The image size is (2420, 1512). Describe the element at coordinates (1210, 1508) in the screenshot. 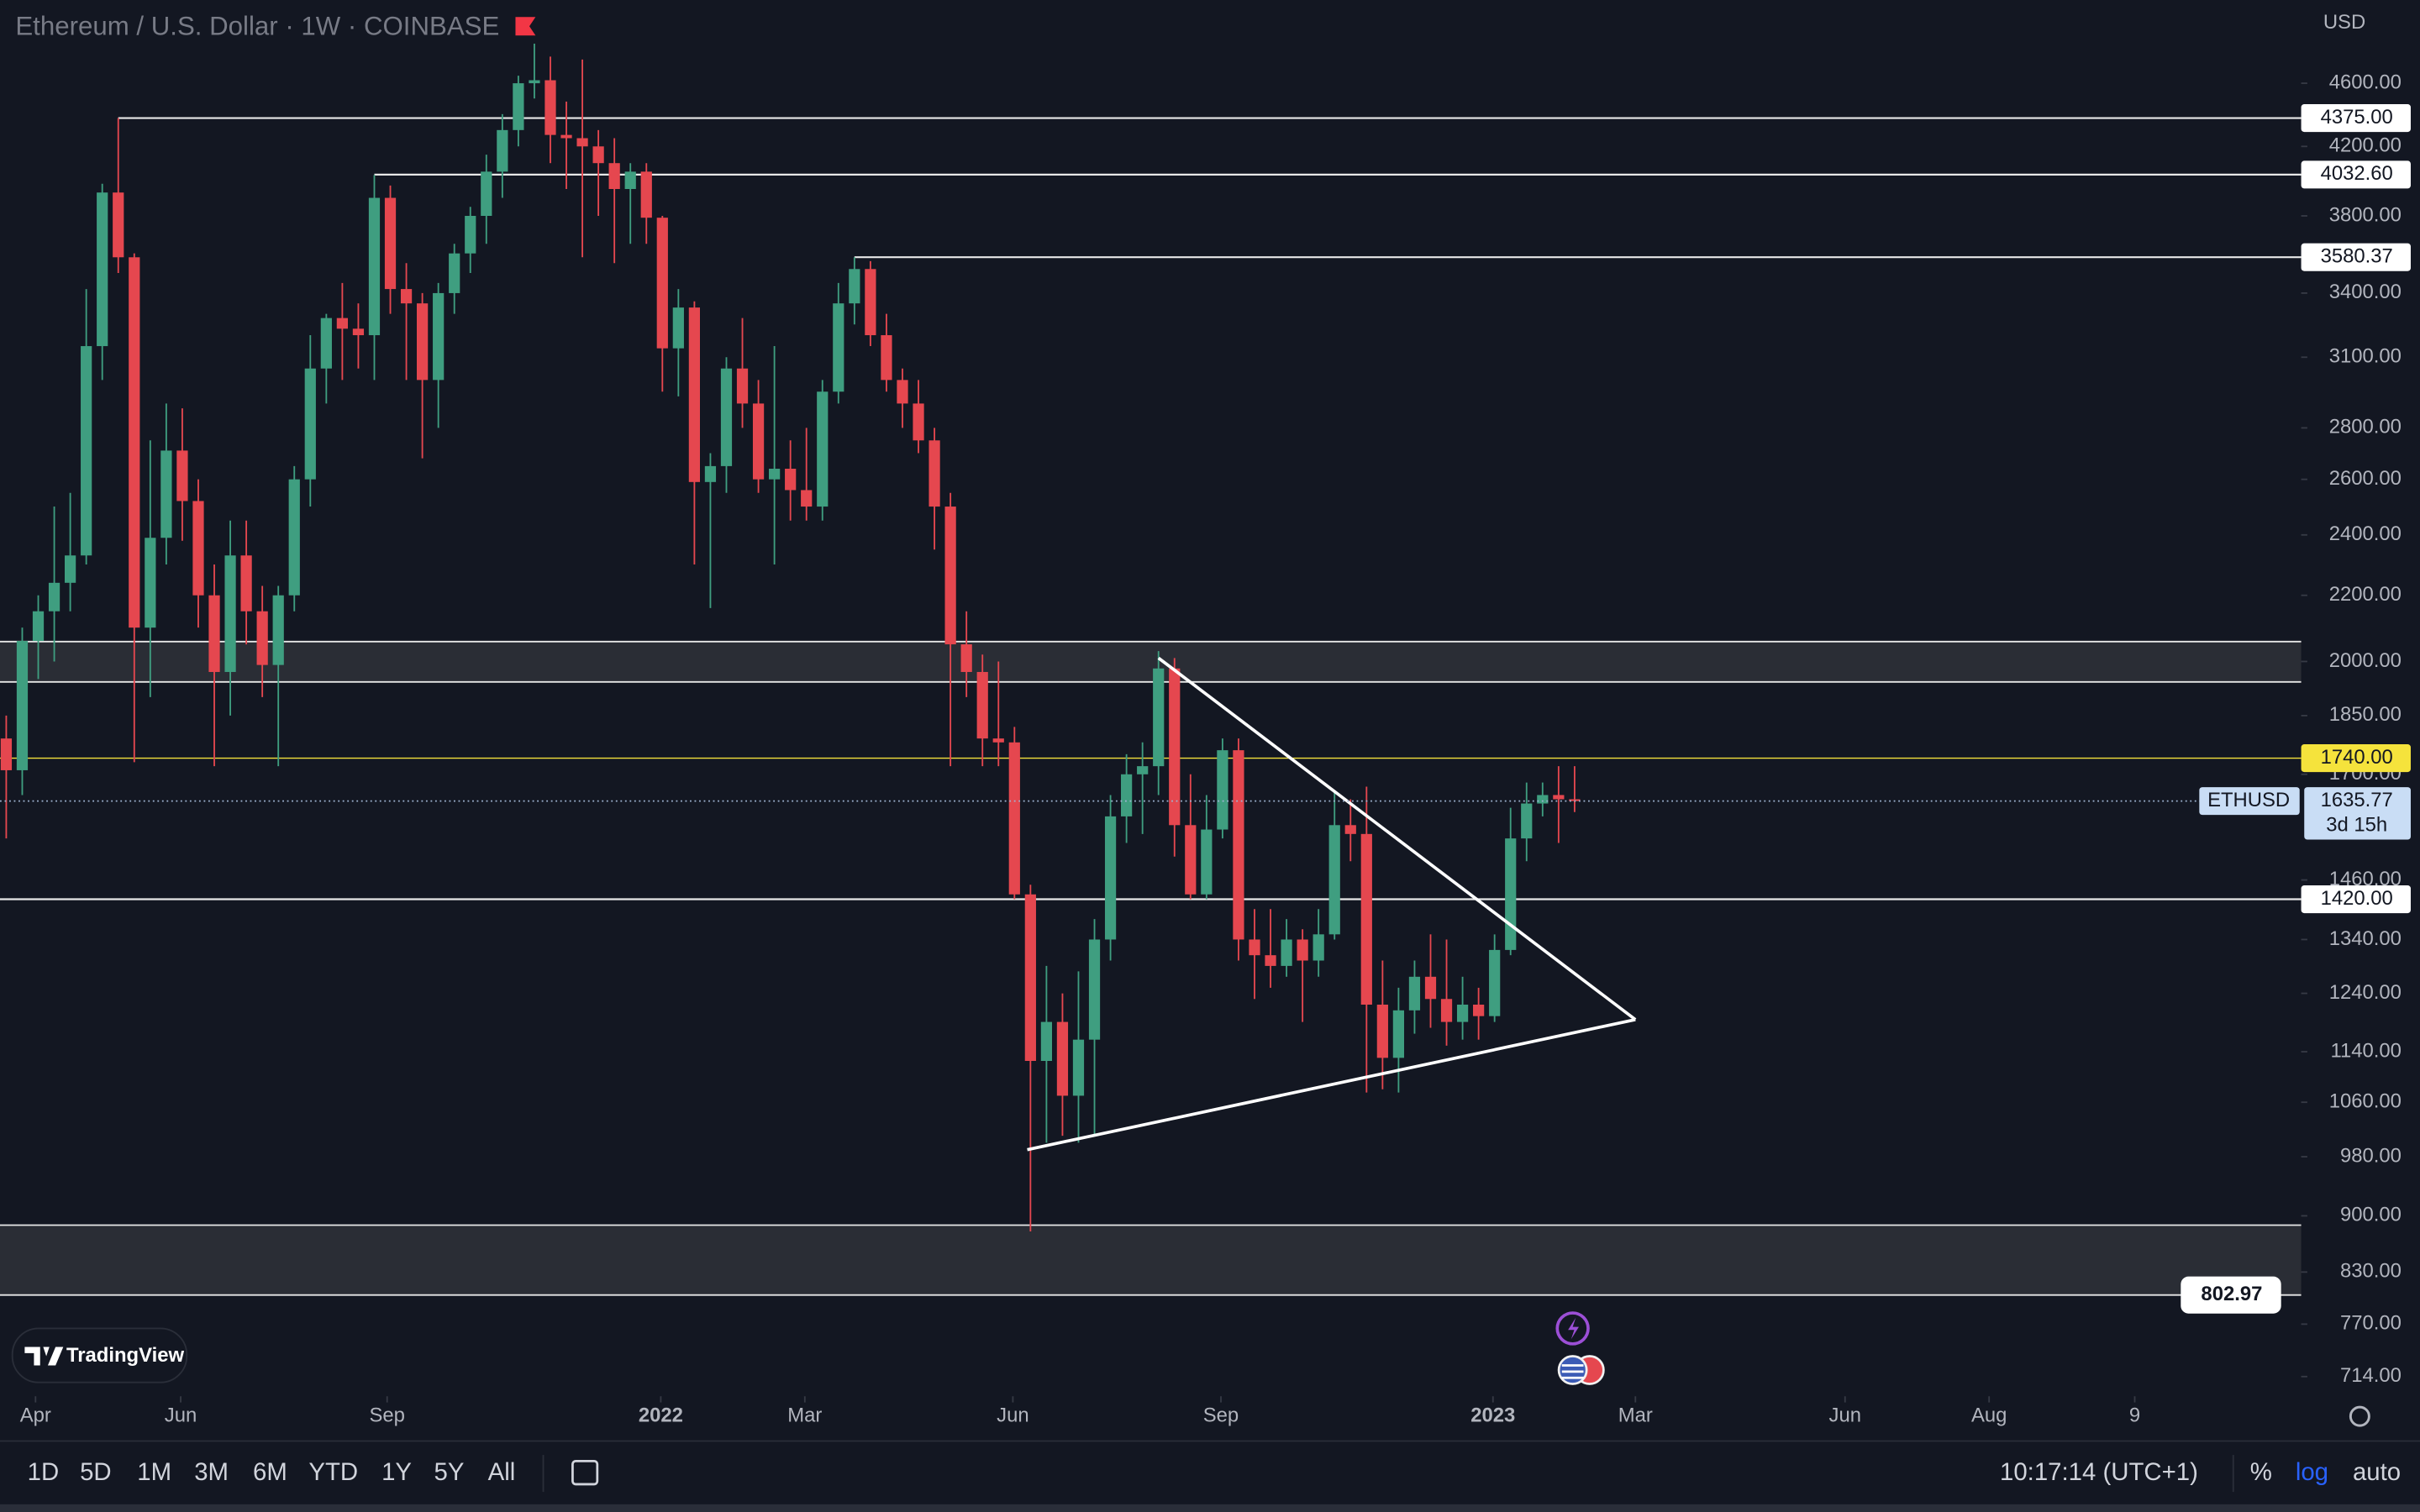

I see `bottom-strip` at that location.